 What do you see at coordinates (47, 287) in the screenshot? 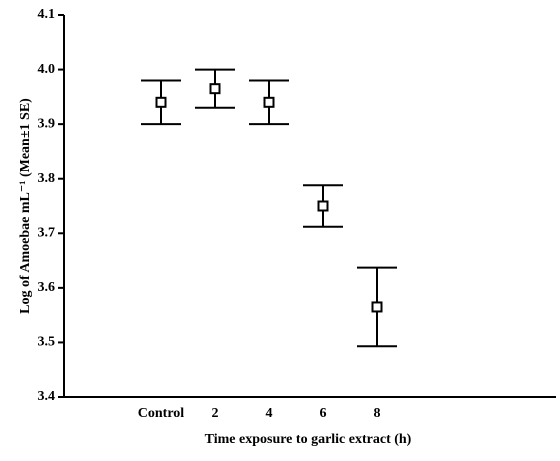
I see `y-tick-label: 3.6` at bounding box center [47, 287].